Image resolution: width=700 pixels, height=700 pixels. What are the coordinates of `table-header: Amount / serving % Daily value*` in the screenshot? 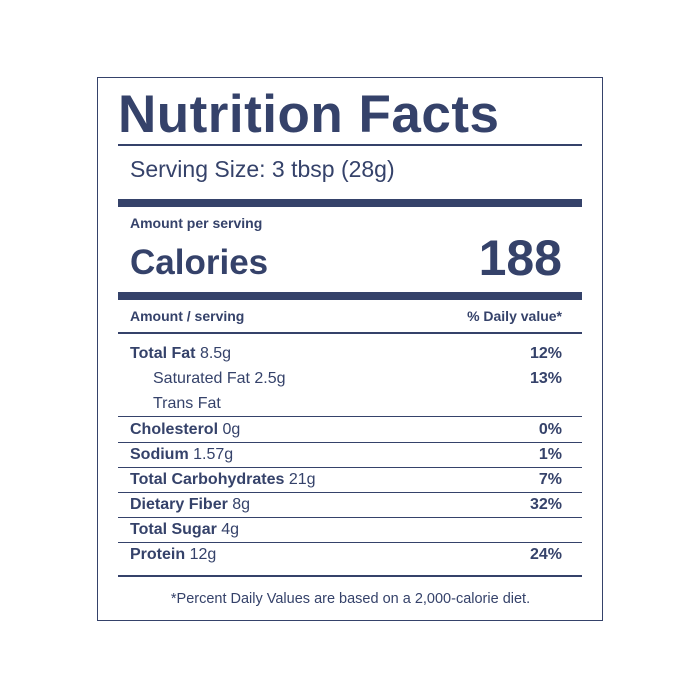 It's located at (346, 316).